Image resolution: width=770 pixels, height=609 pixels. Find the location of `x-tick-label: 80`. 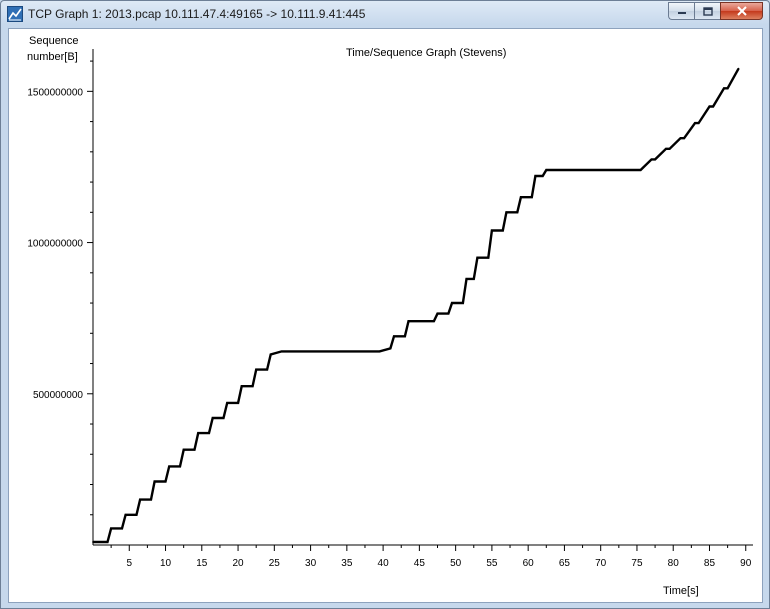

x-tick-label: 80 is located at coordinates (674, 563).